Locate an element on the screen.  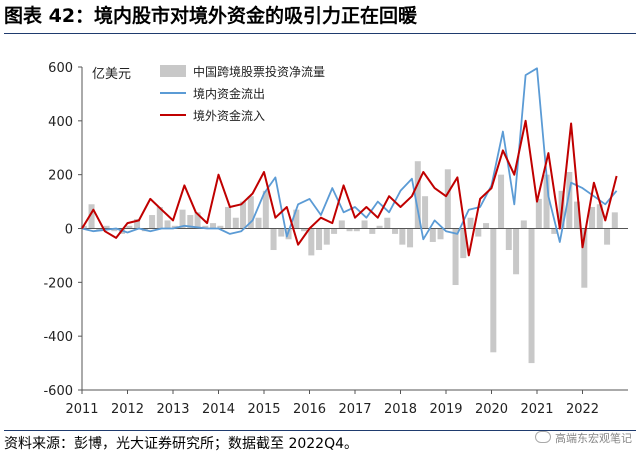
x-tick-label: 2014 is located at coordinates (218, 409).